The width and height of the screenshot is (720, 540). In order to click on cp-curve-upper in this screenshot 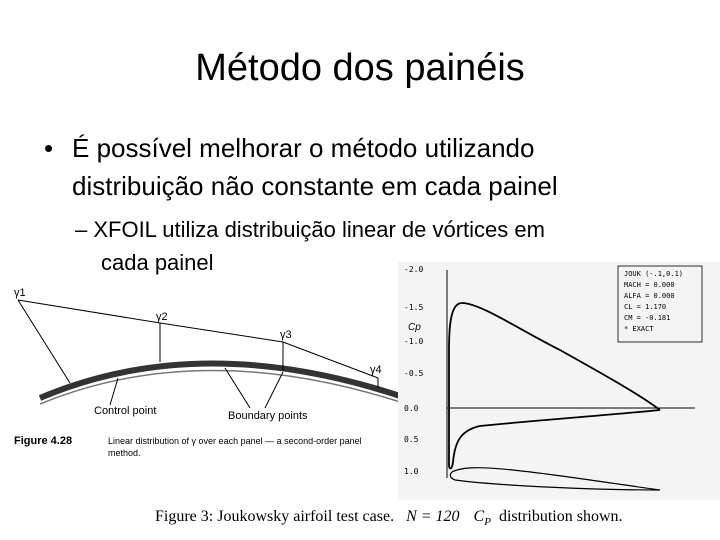, I will do `click(554, 356)`.